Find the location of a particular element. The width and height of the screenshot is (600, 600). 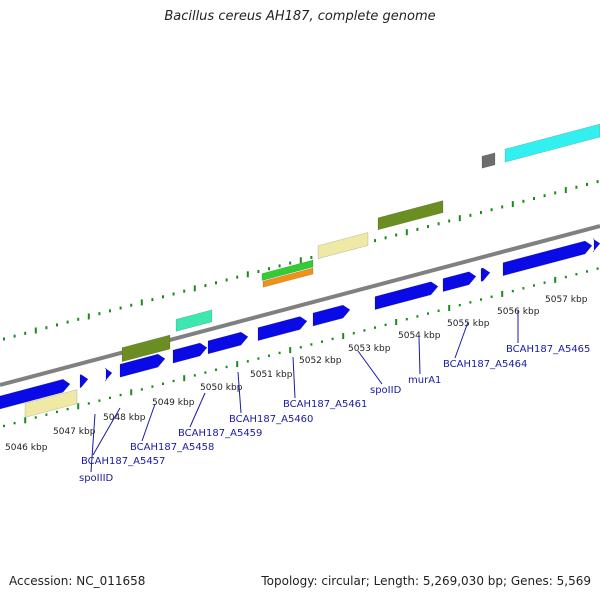

gray-feature is located at coordinates (488, 160).